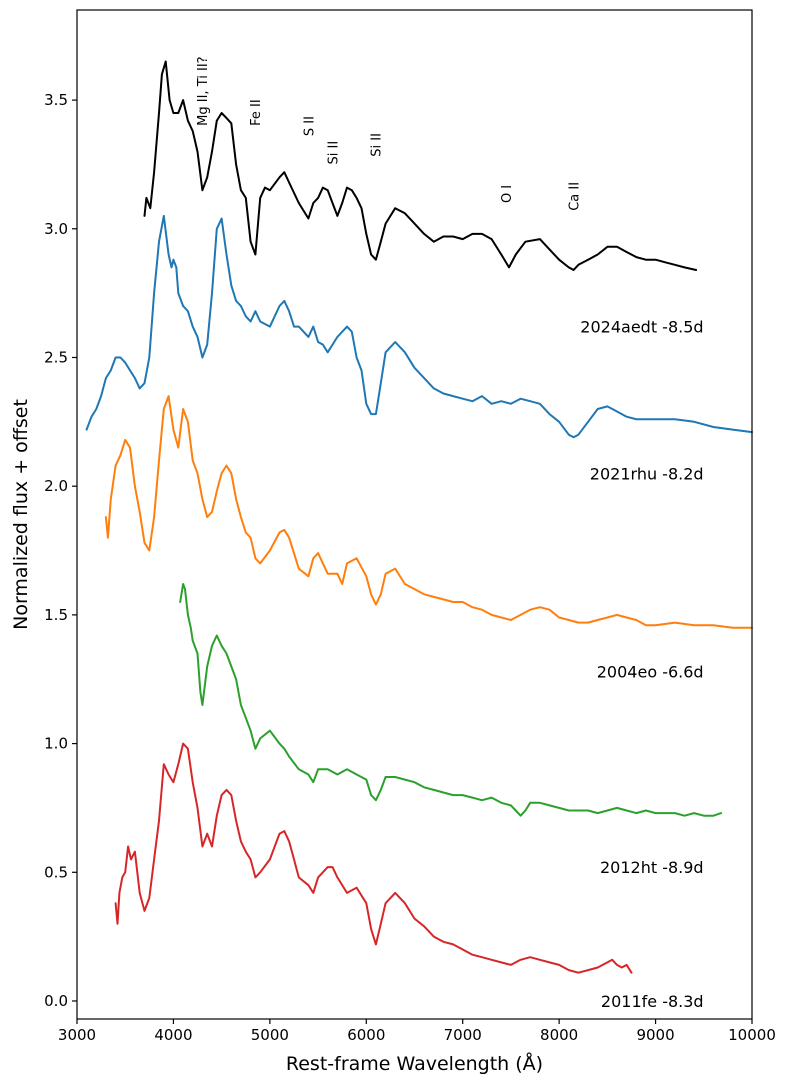  Describe the element at coordinates (574, 196) in the screenshot. I see `line-annotation: Ca II` at that location.